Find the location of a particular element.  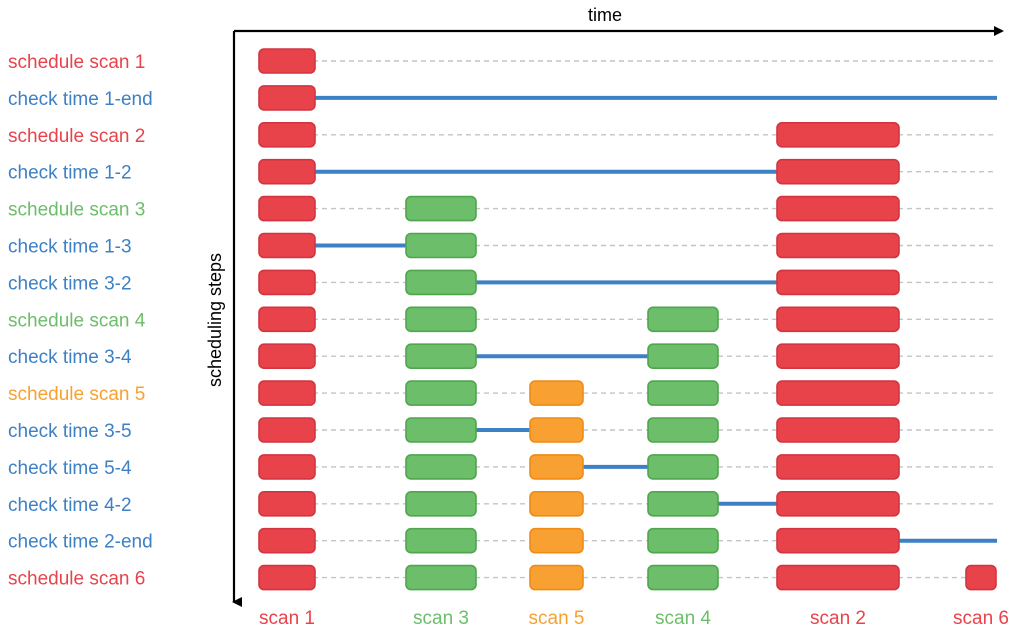

scan-label-s4: scan 4 is located at coordinates (683, 618).